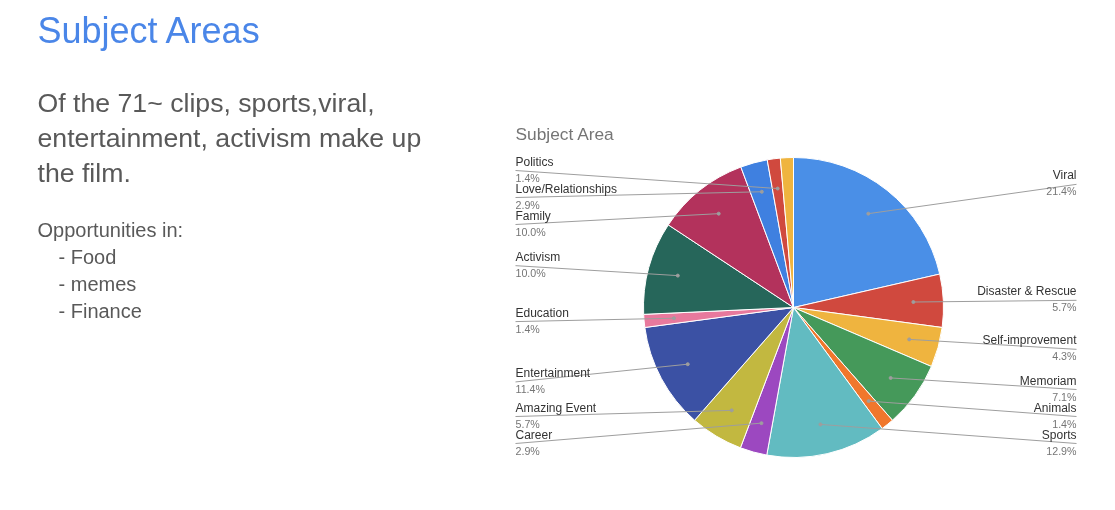  Describe the element at coordinates (97, 283) in the screenshot. I see `text: - memes` at that location.